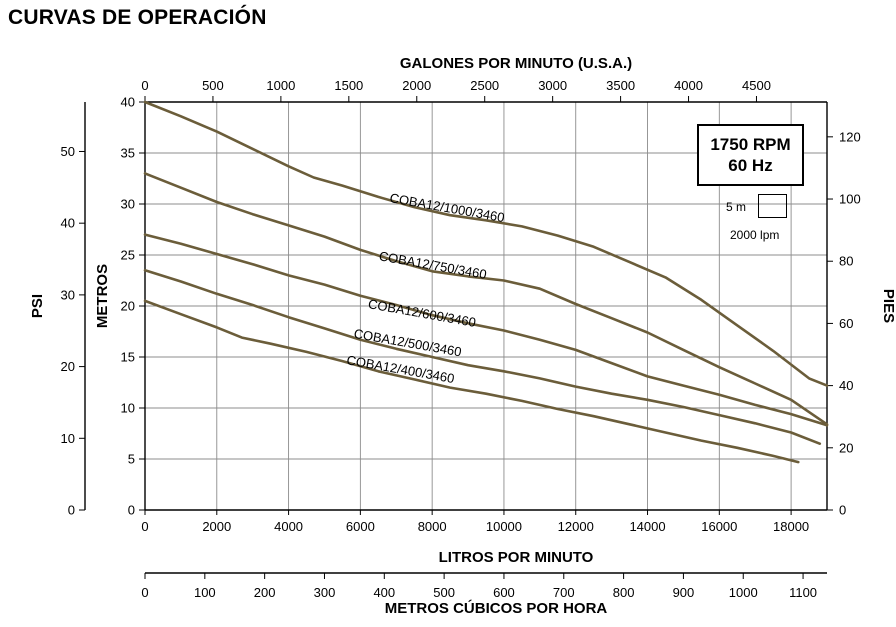 The image size is (896, 627). What do you see at coordinates (348, 85) in the screenshot?
I see `gpm-tick-label: 1500` at bounding box center [348, 85].